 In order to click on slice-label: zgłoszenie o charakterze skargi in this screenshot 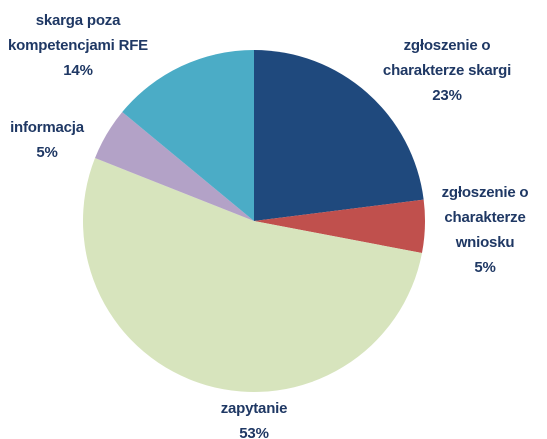, I will do `click(447, 58)`.